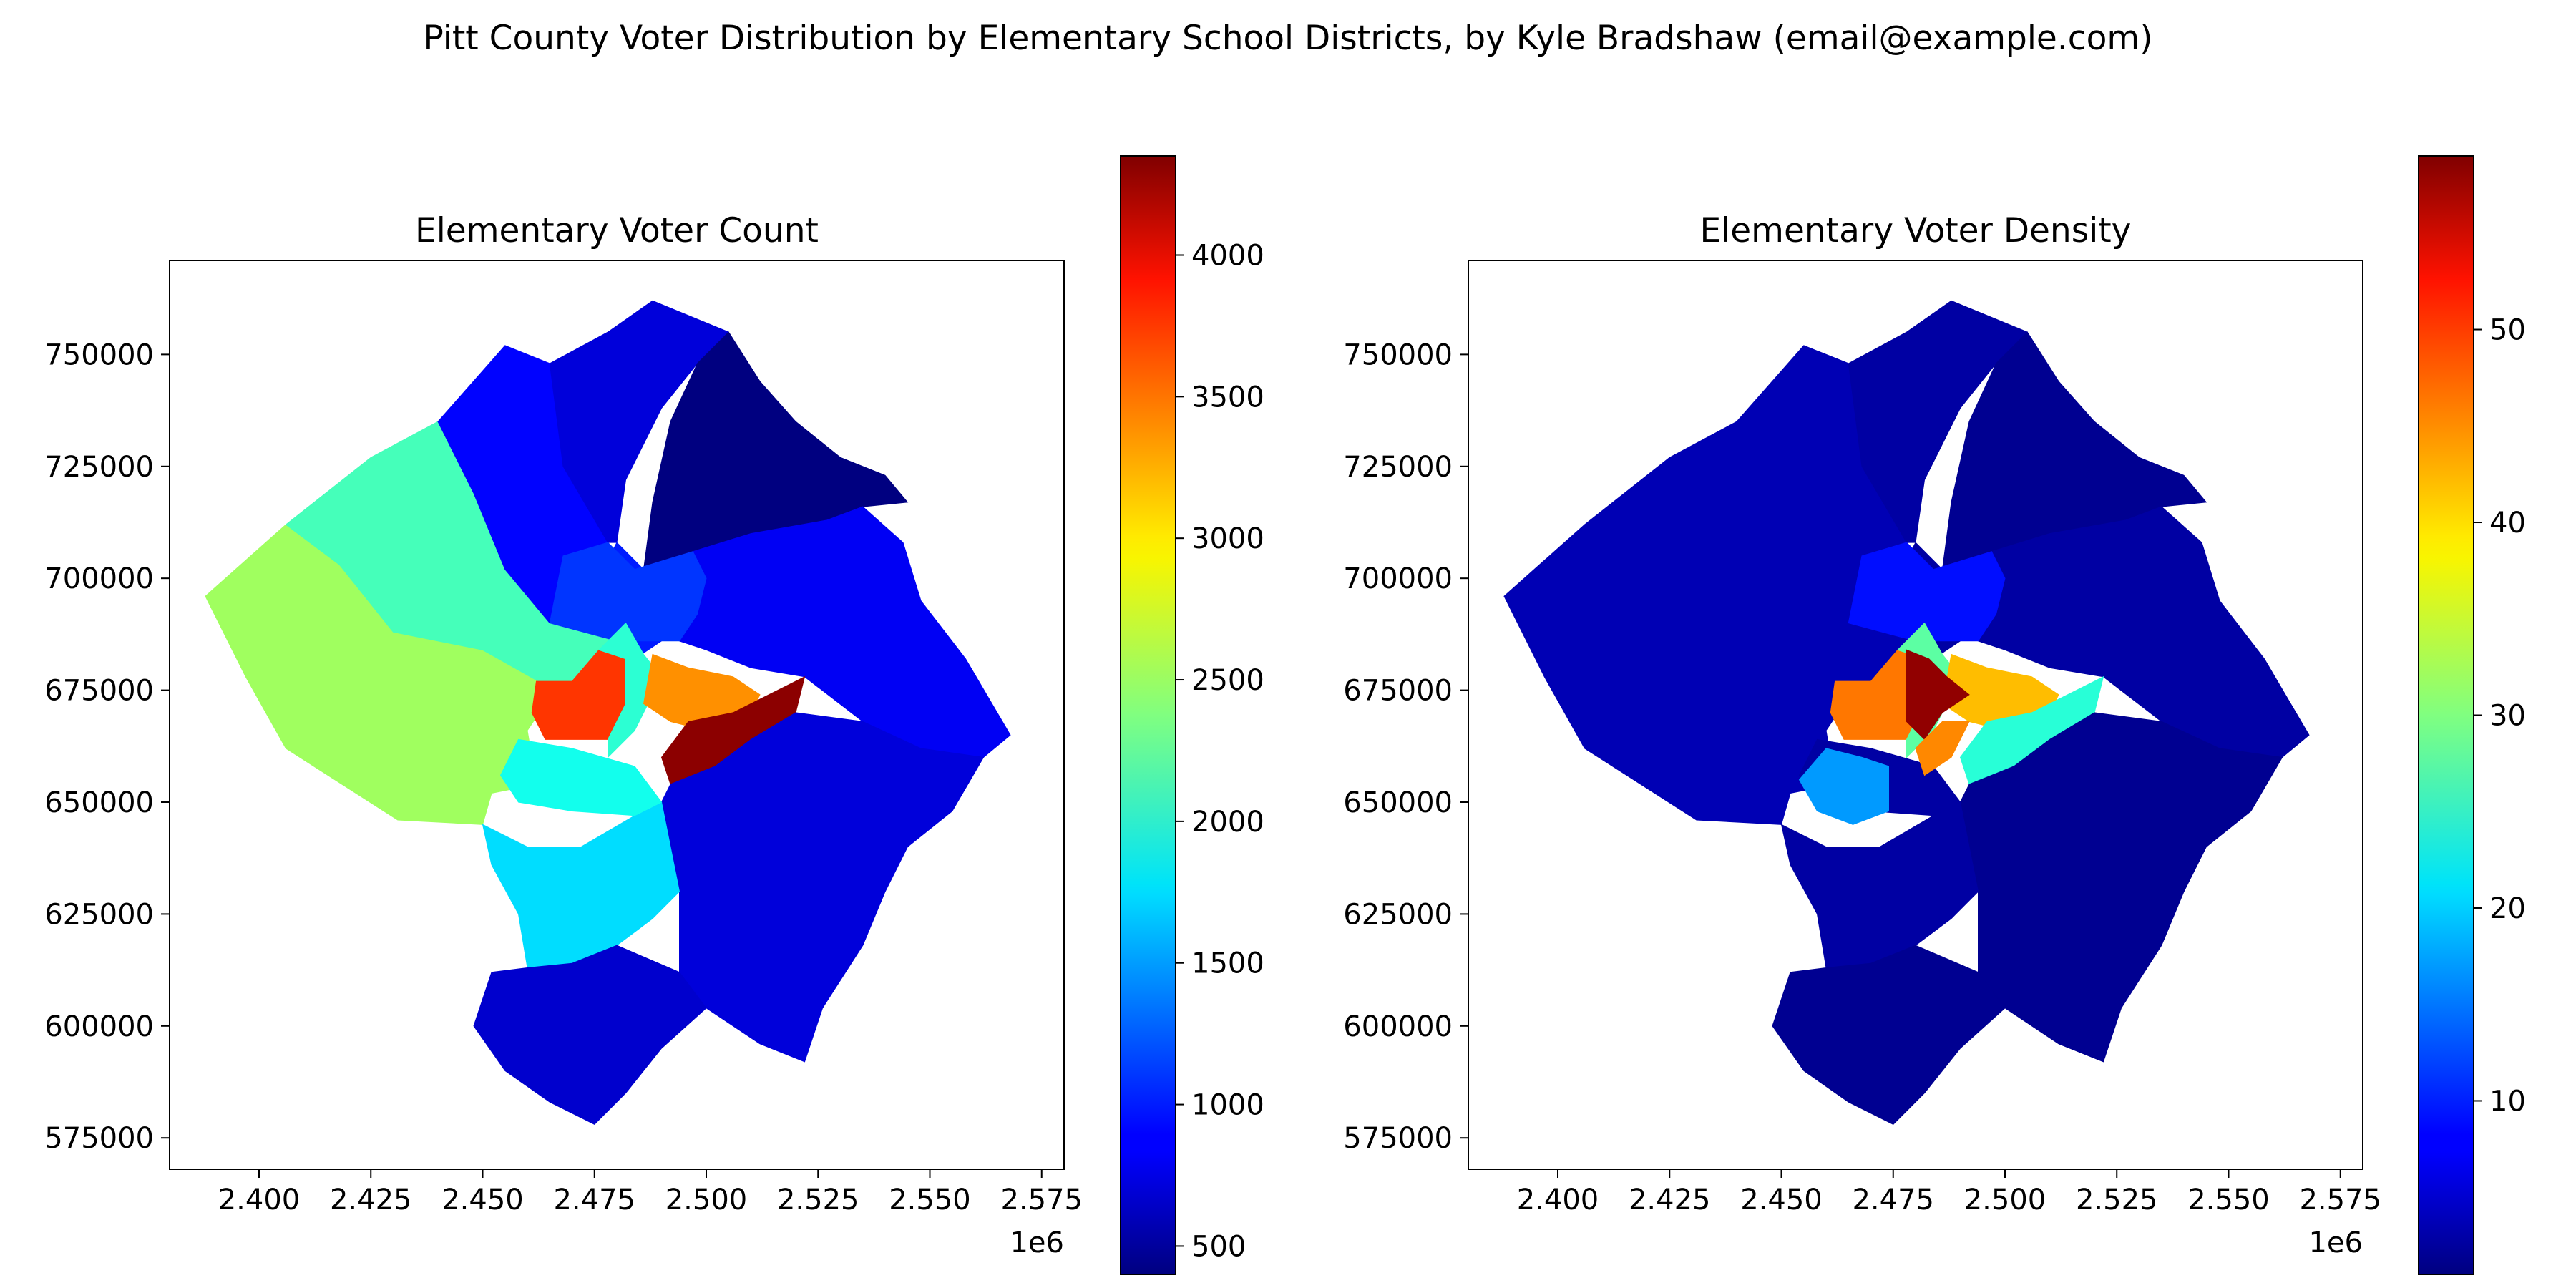 This screenshot has height=1288, width=2576. What do you see at coordinates (2507, 908) in the screenshot?
I see `colorbar-tick-label: 20` at bounding box center [2507, 908].